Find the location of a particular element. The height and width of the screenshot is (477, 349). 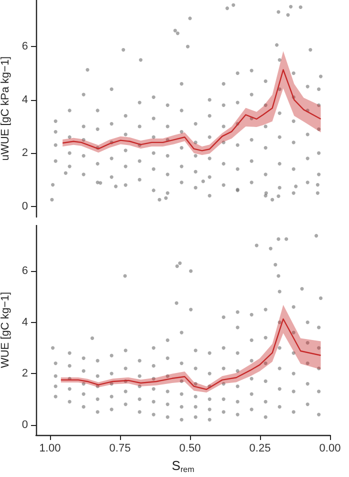

x-tick-label: 1.00 is located at coordinates (50, 448).